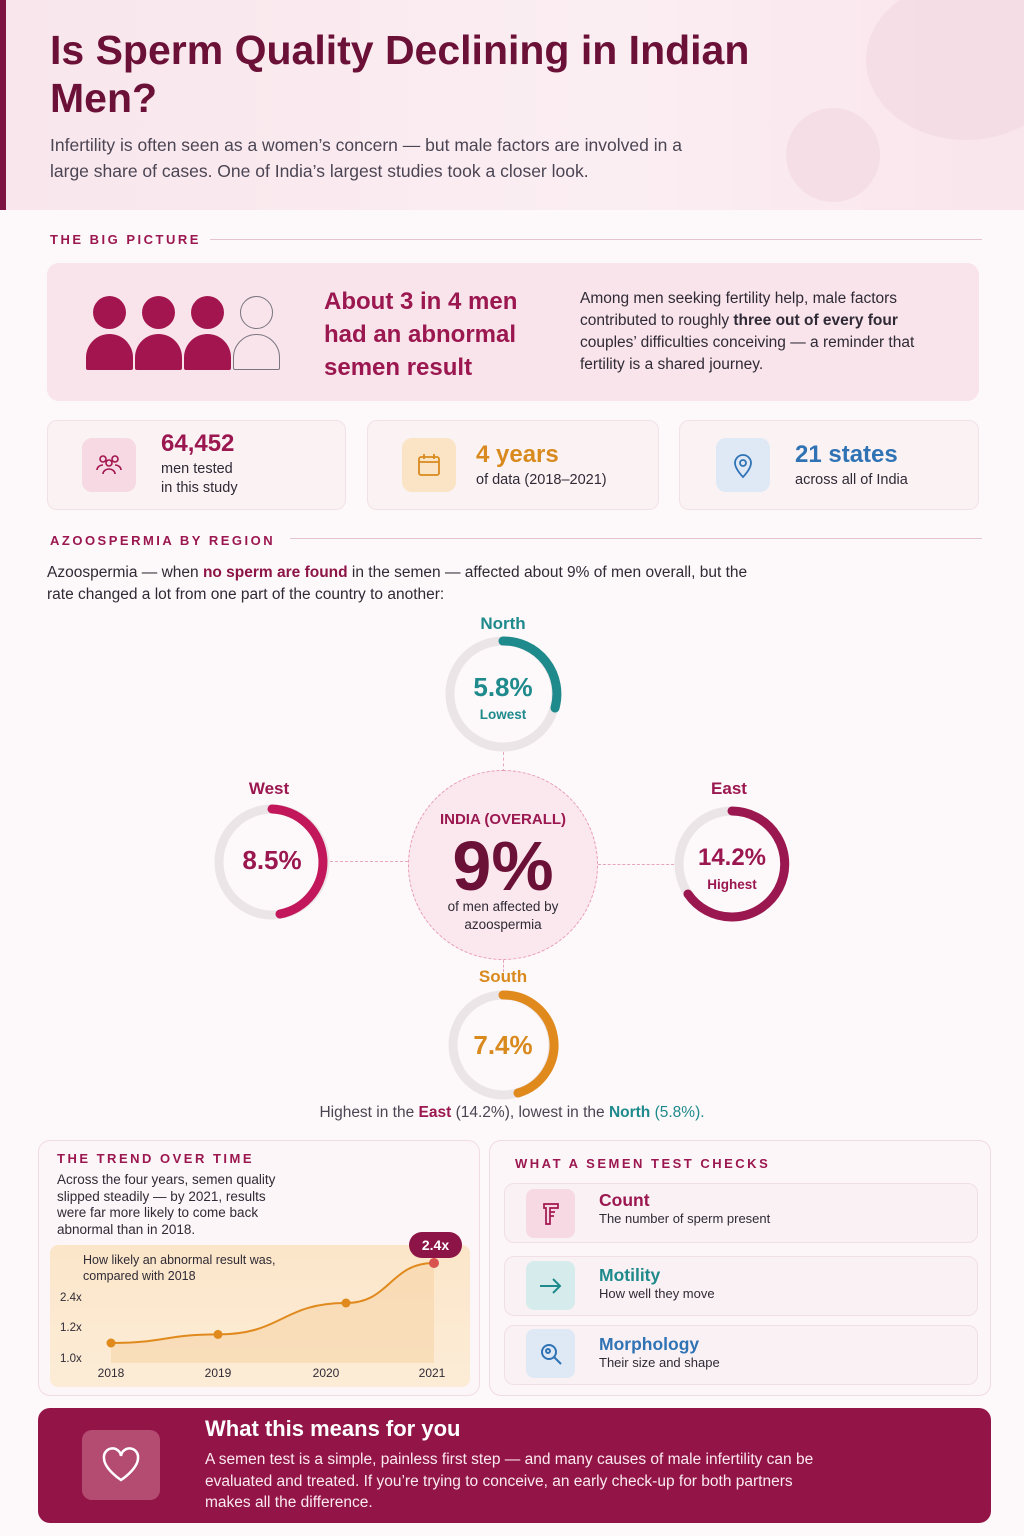 This screenshot has width=1024, height=1536. Describe the element at coordinates (643, 1163) in the screenshot. I see `section-label-tests: WHAT A SEMEN TEST CHECKS` at that location.